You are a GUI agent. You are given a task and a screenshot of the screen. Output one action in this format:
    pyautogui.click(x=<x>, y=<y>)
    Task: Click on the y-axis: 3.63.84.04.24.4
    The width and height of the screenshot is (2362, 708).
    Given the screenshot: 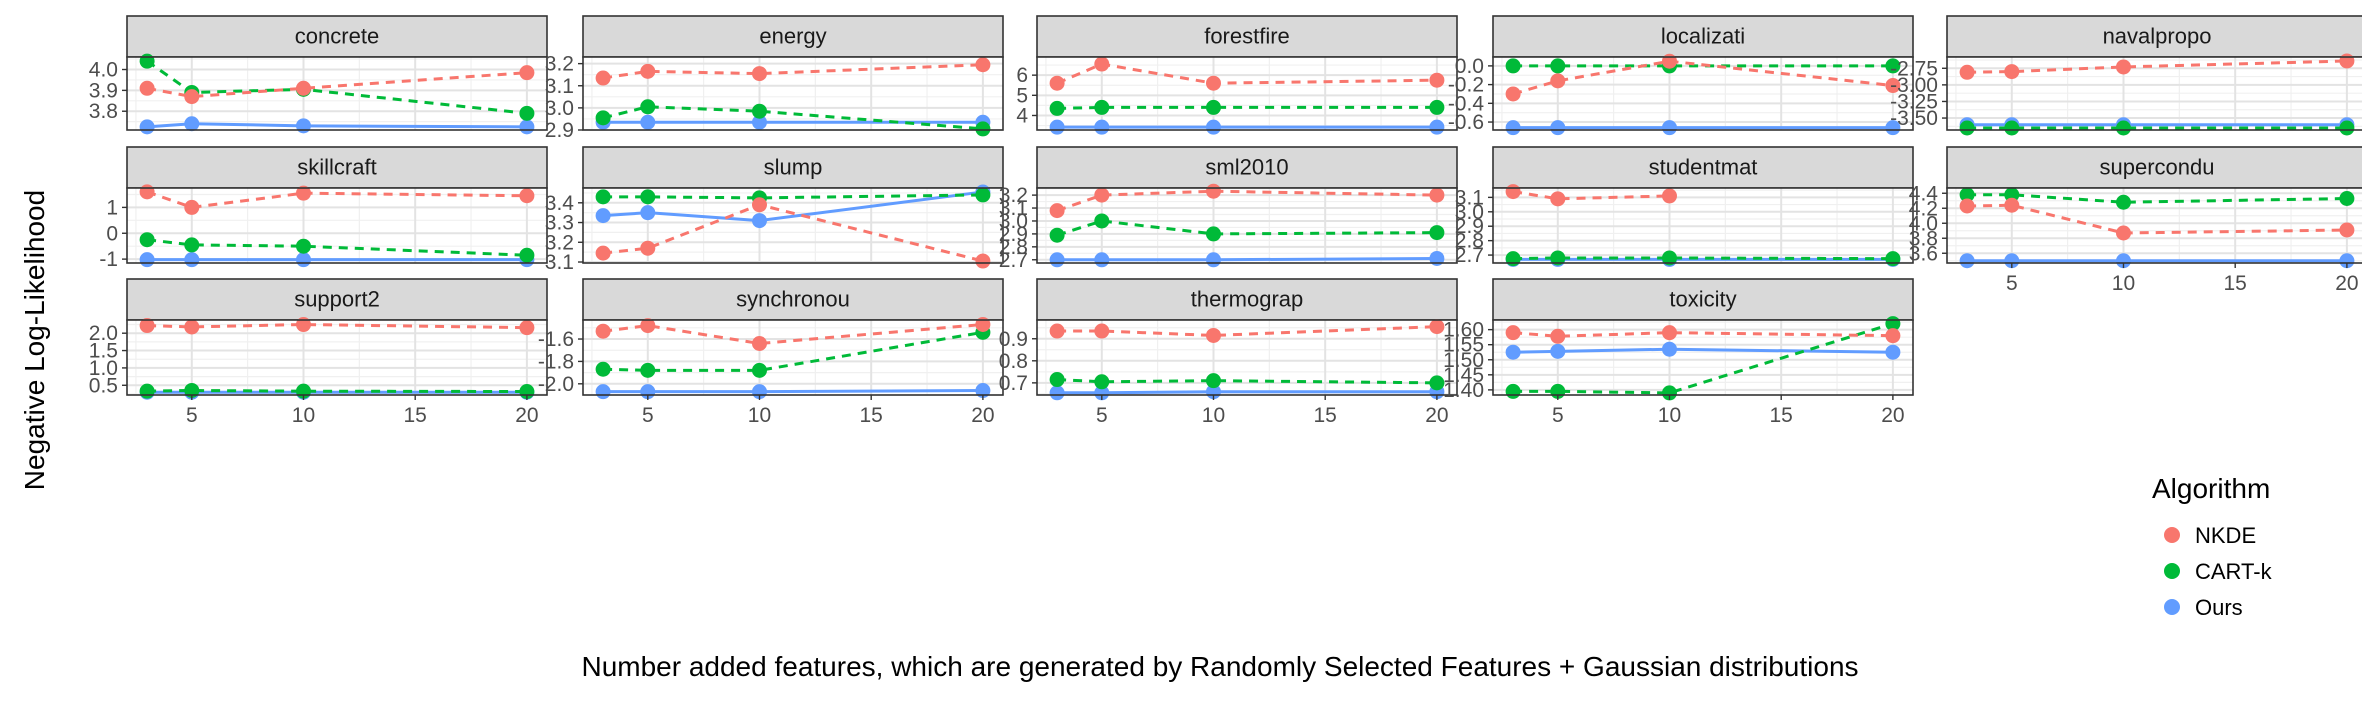 What is the action you would take?
    pyautogui.click(x=1928, y=223)
    